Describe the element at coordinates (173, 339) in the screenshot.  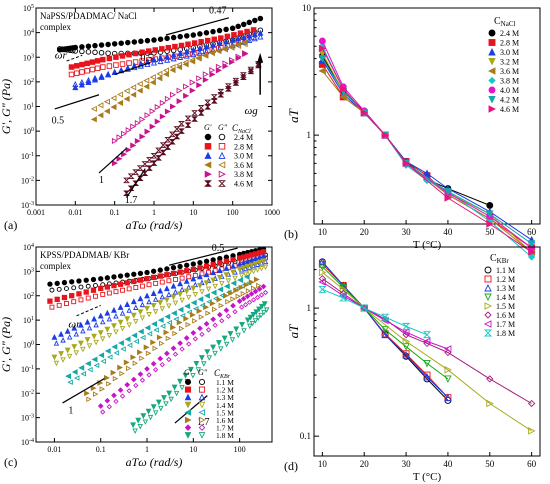
I see `series-16M` at that location.